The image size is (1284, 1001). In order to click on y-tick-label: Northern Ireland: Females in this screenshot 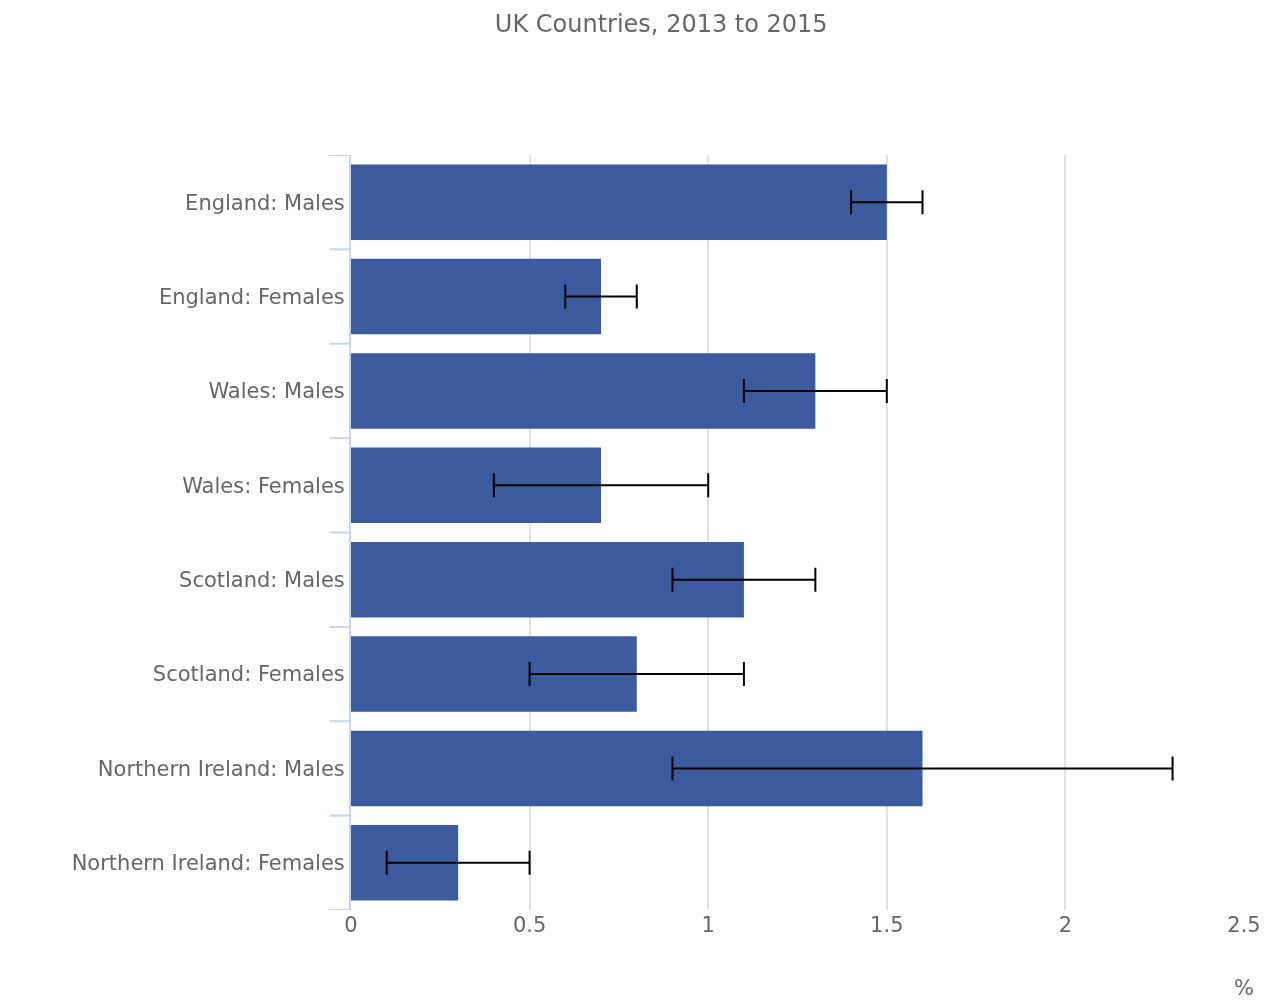, I will do `click(208, 863)`.